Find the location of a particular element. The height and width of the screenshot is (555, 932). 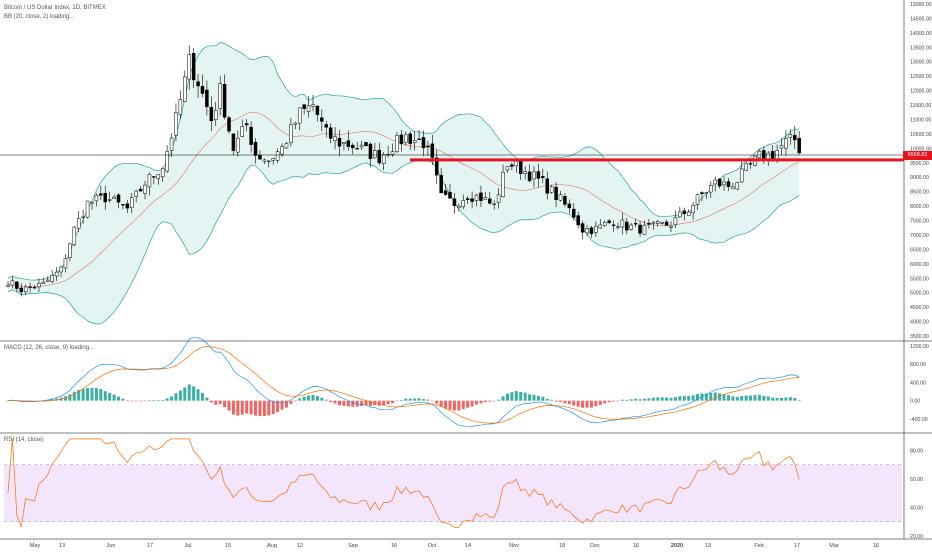

time-tick-label: 13 is located at coordinates (62, 546).